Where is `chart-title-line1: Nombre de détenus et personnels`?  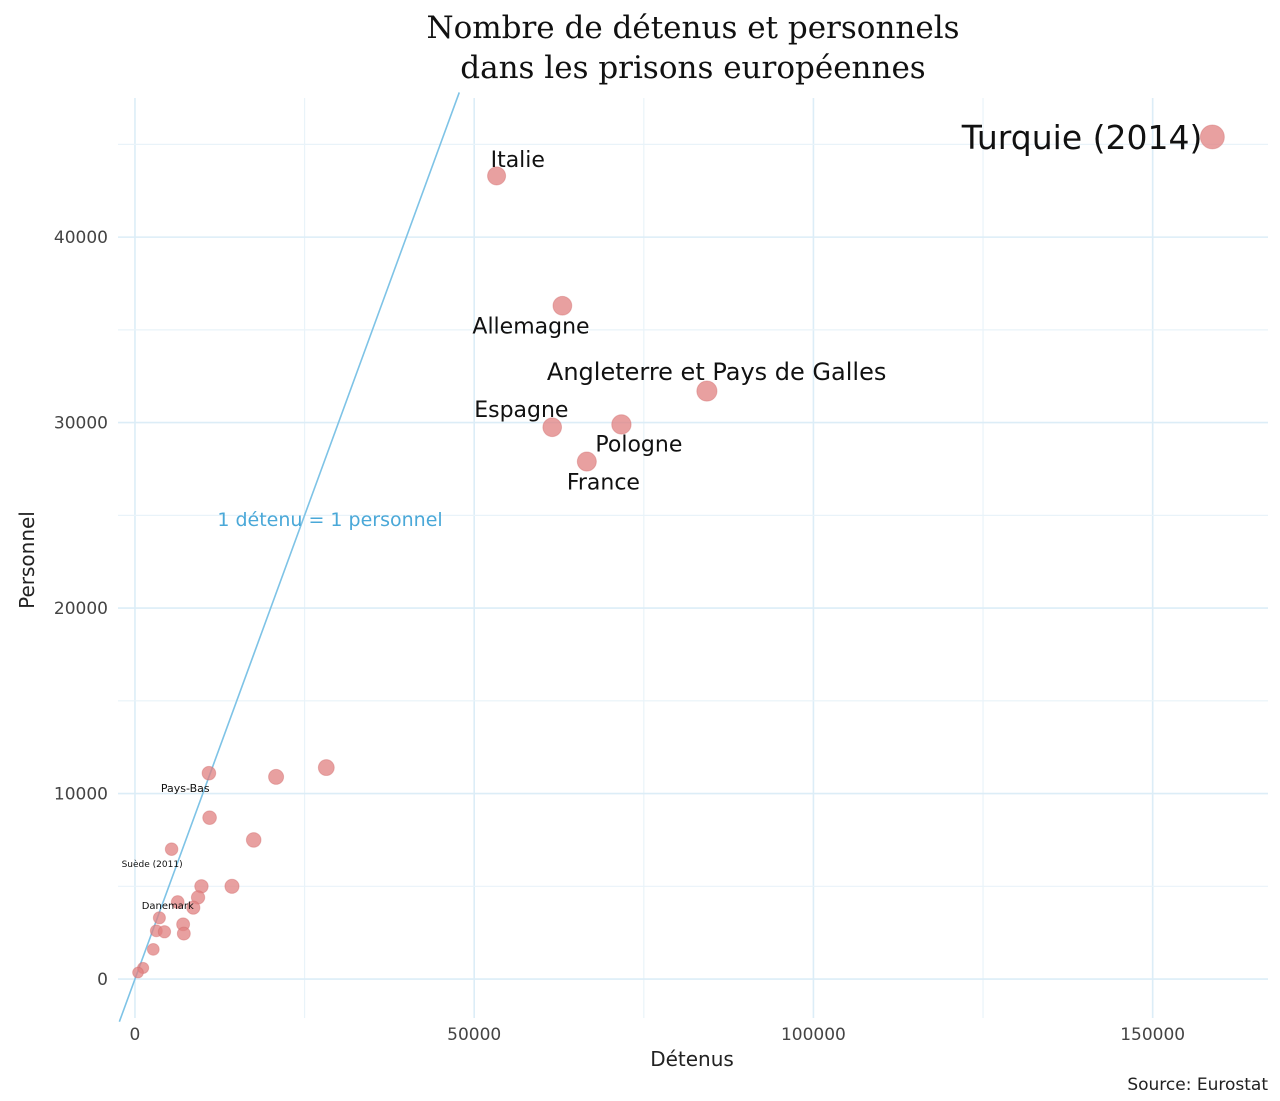
chart-title-line1: Nombre de détenus et personnels is located at coordinates (693, 28).